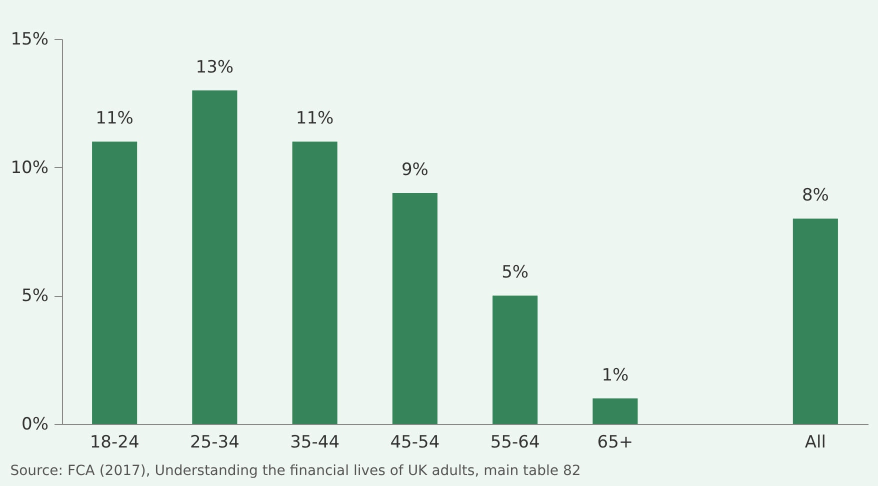  I want to click on y-tick-label: 15%, so click(29, 40).